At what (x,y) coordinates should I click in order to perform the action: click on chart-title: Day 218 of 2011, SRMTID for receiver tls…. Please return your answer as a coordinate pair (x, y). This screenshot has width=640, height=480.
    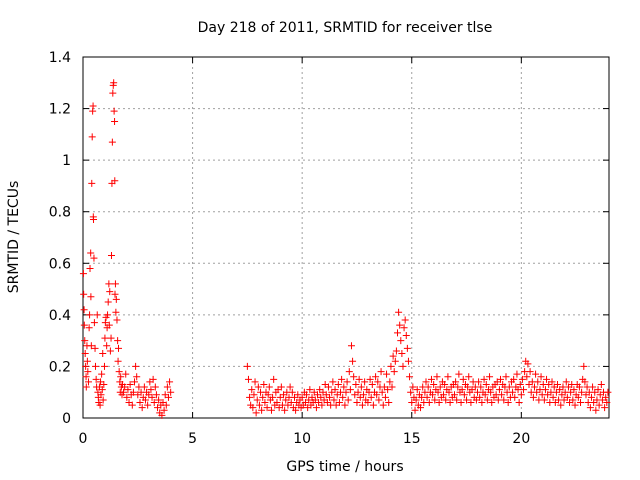
    Looking at the image, I should click on (345, 28).